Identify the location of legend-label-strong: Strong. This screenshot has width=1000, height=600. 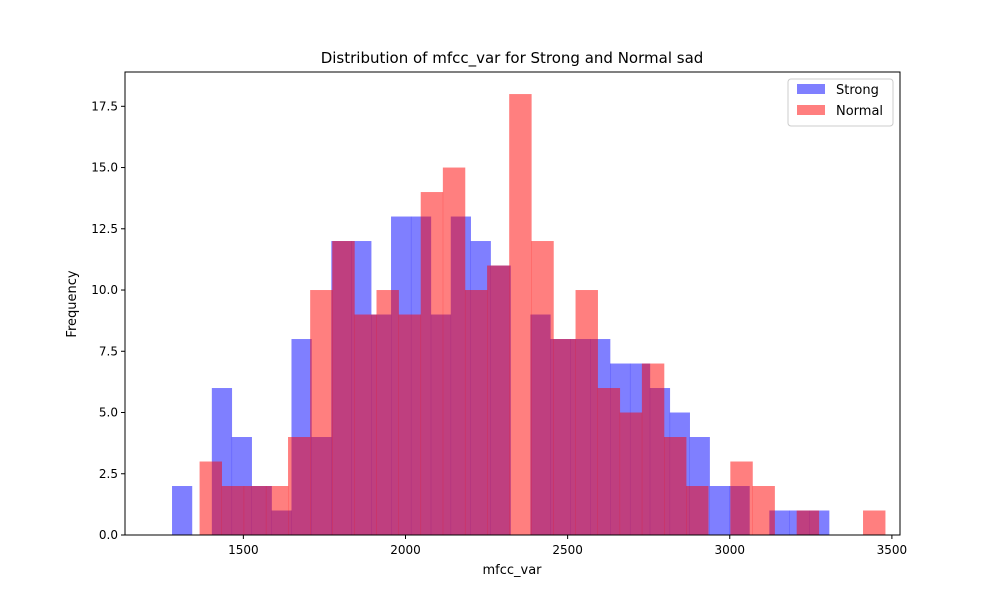
(857, 90).